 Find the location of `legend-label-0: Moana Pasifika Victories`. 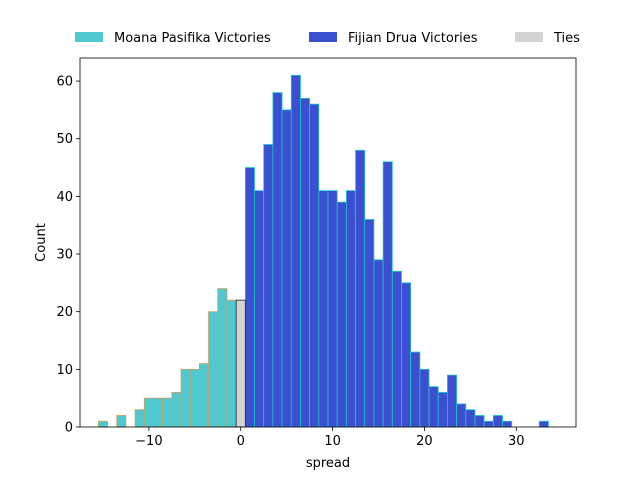

legend-label-0: Moana Pasifika Victories is located at coordinates (192, 38).